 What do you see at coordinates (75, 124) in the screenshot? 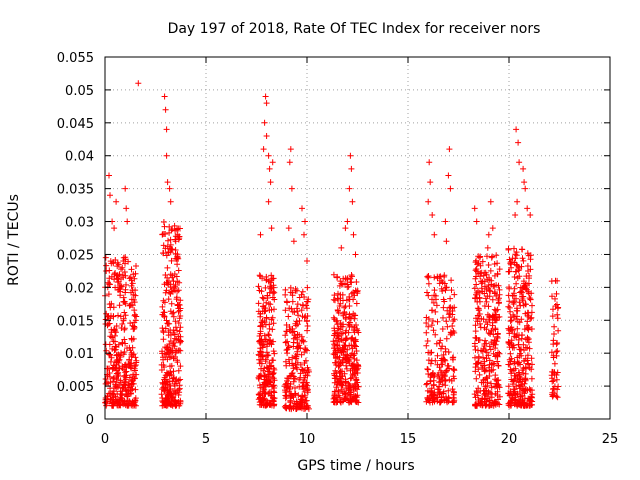
I see `y-tick-label: 0.045` at bounding box center [75, 124].